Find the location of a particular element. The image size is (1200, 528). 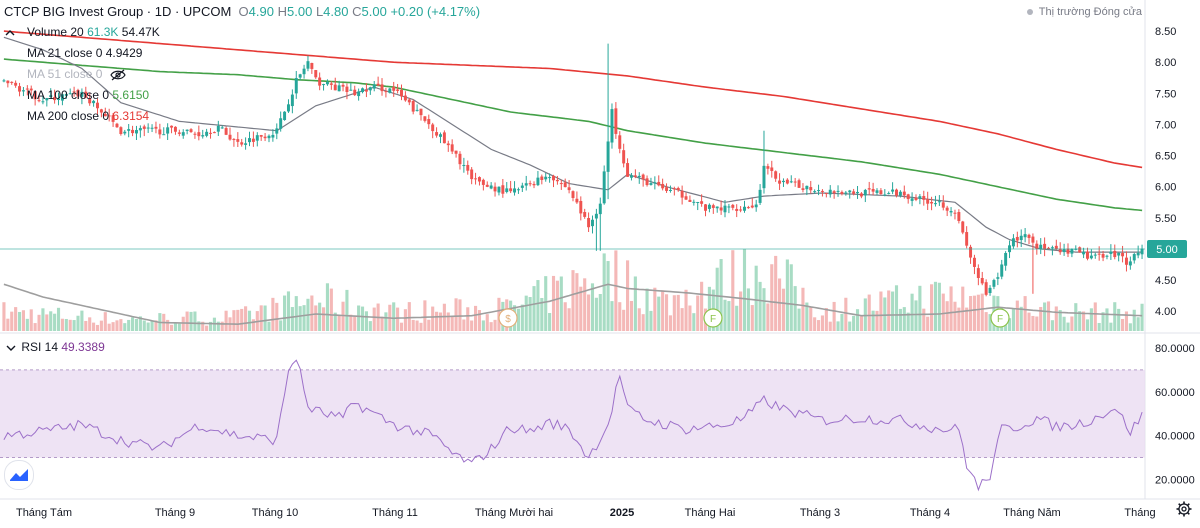

ma51-legend: MA 51 close 0 is located at coordinates (76, 74).